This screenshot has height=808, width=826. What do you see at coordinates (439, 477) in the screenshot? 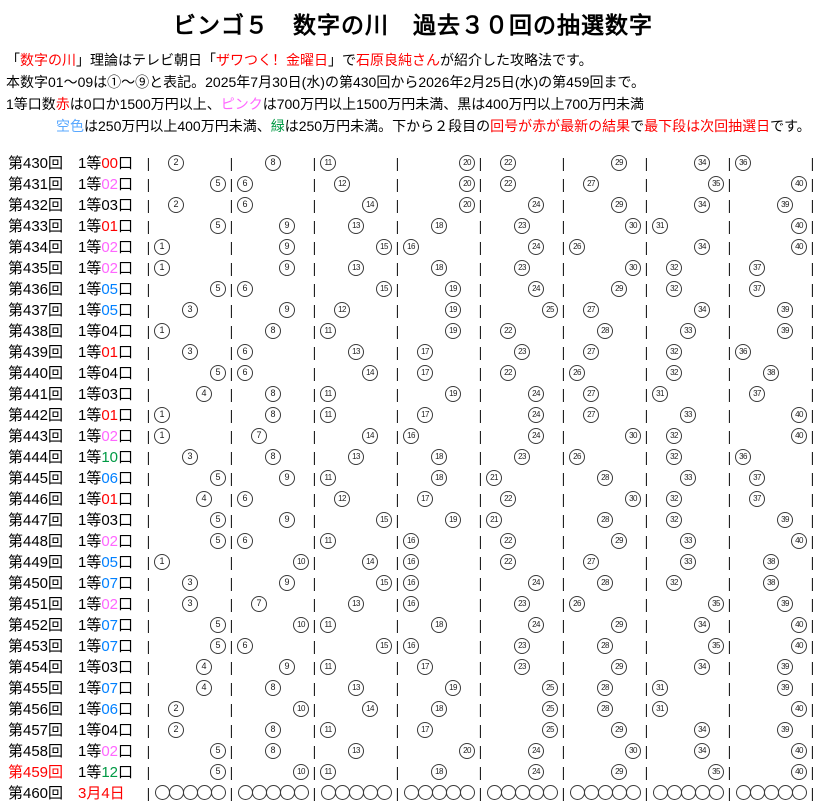
I see `drawn-number: 18` at bounding box center [439, 477].